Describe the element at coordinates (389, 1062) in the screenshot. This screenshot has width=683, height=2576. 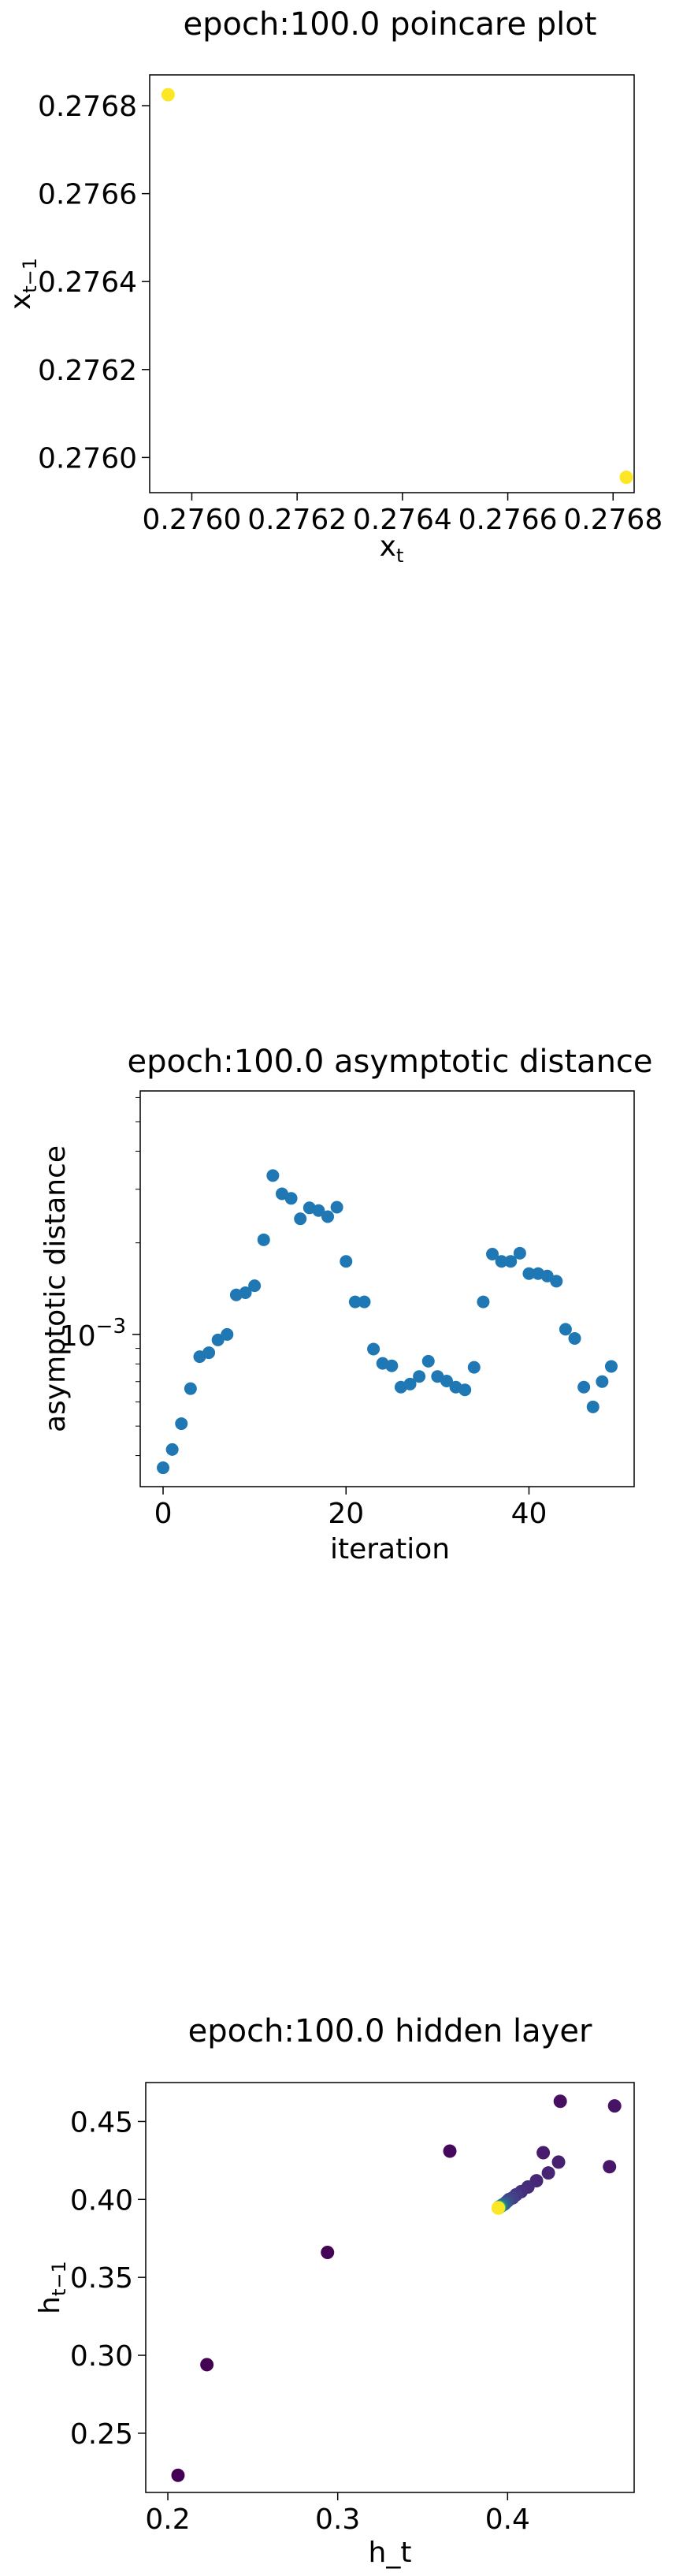
I see `chart-title: epoch:100.0 asymptotic distance` at that location.